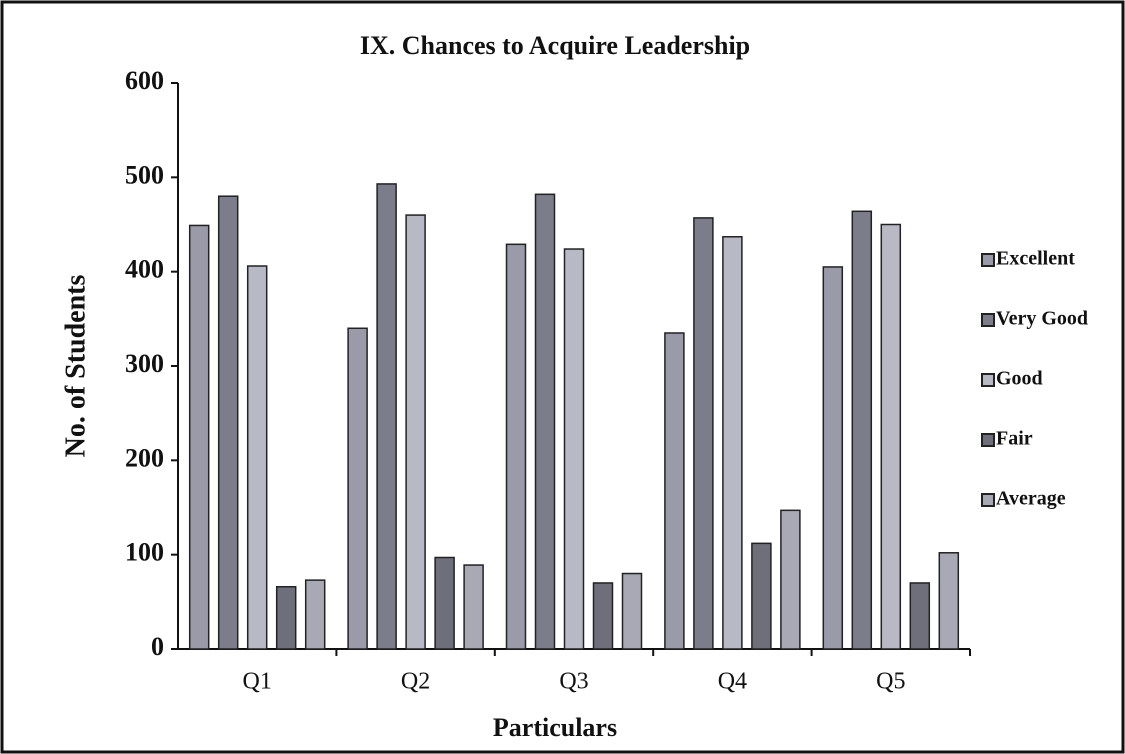  What do you see at coordinates (1019, 379) in the screenshot?
I see `legend-label: Good` at bounding box center [1019, 379].